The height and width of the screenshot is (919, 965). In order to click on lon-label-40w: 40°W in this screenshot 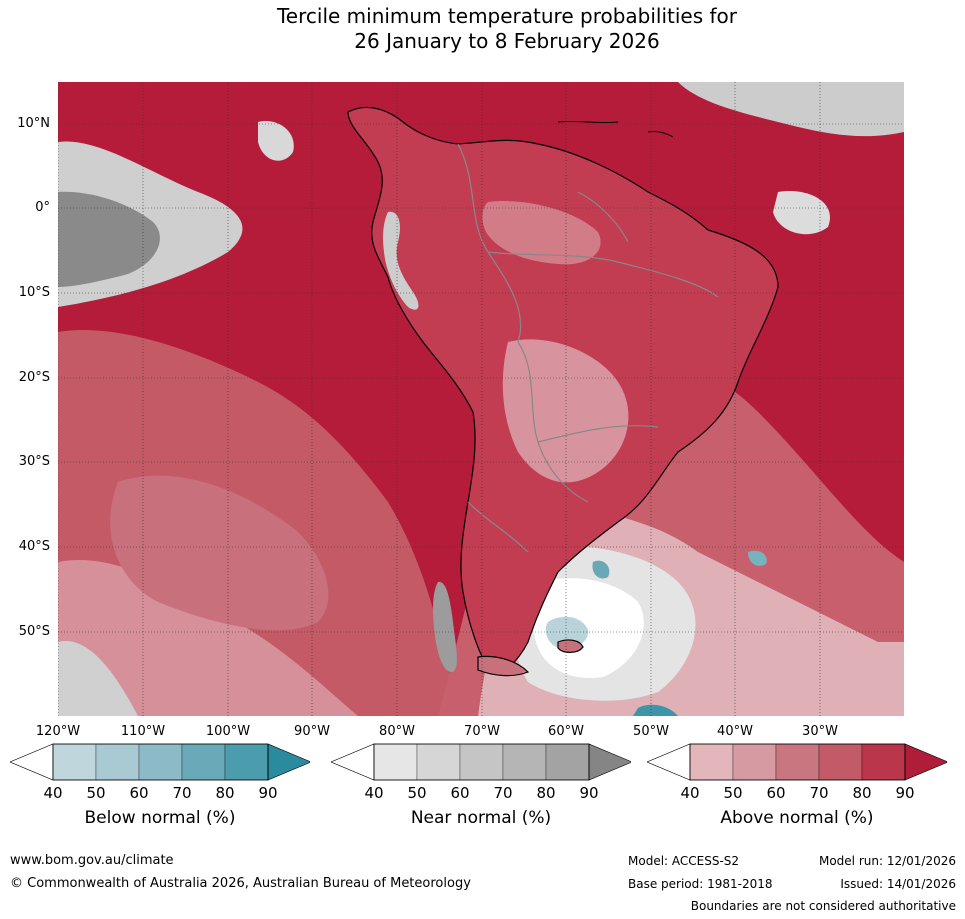, I will do `click(735, 731)`.